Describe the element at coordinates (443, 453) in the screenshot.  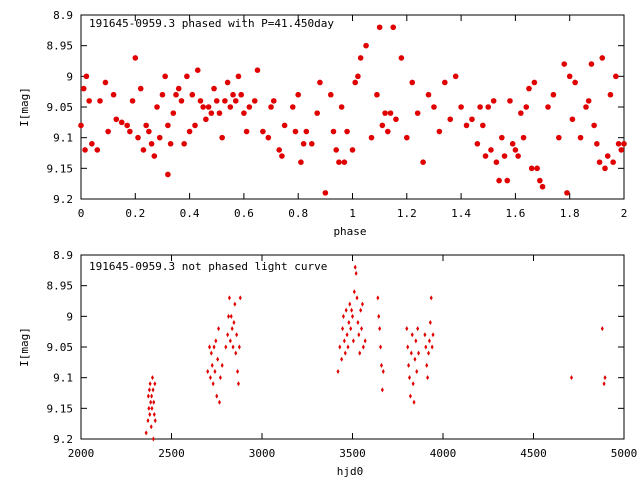
I see `x-tick-label: 4000` at that location.